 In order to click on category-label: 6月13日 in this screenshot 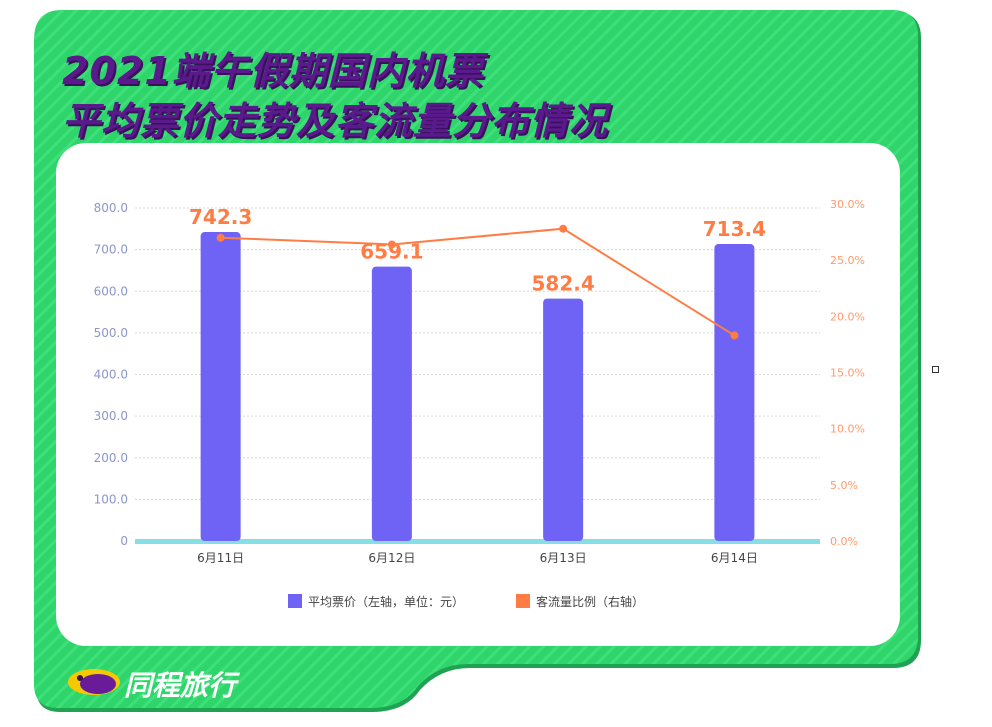, I will do `click(563, 558)`.